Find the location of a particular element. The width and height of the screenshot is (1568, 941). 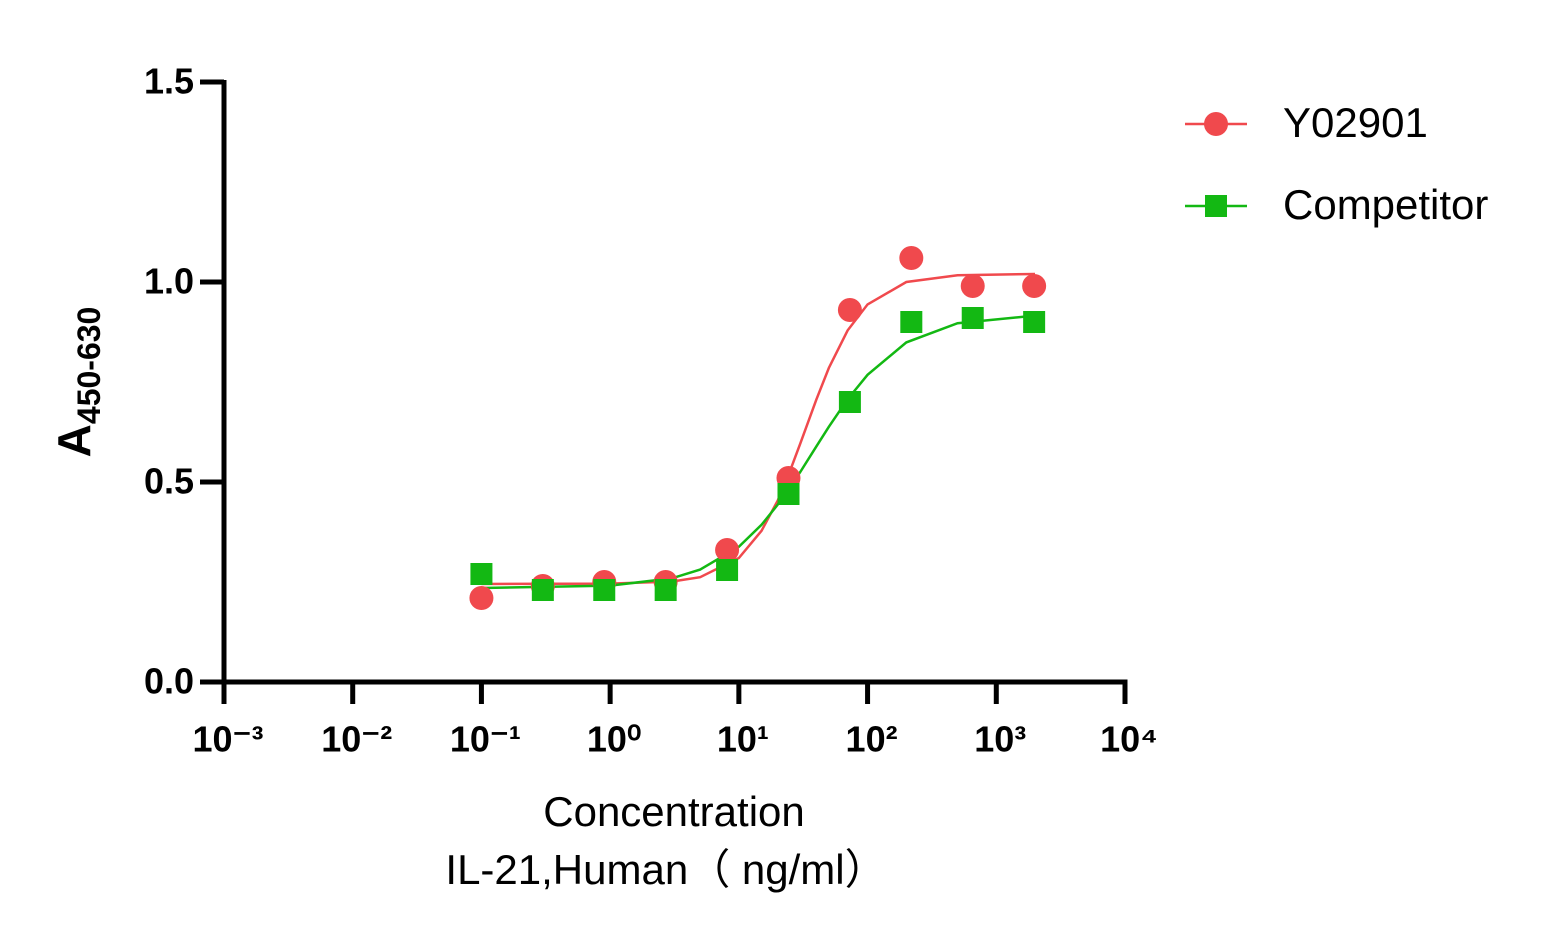

y-tick-label: 1.0 is located at coordinates (169, 281).